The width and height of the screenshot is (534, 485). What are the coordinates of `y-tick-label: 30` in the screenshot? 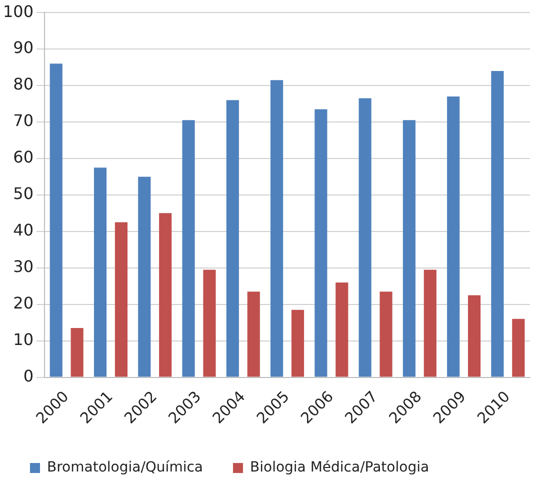 It's located at (23, 266).